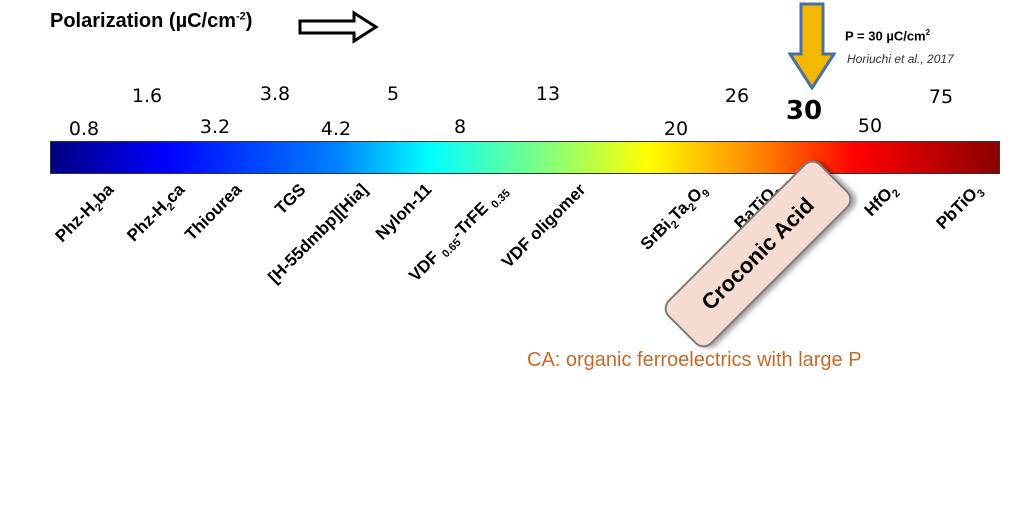 The height and width of the screenshot is (510, 1024). What do you see at coordinates (900, 59) in the screenshot?
I see `citation: Horiuchi et al., 2017` at bounding box center [900, 59].